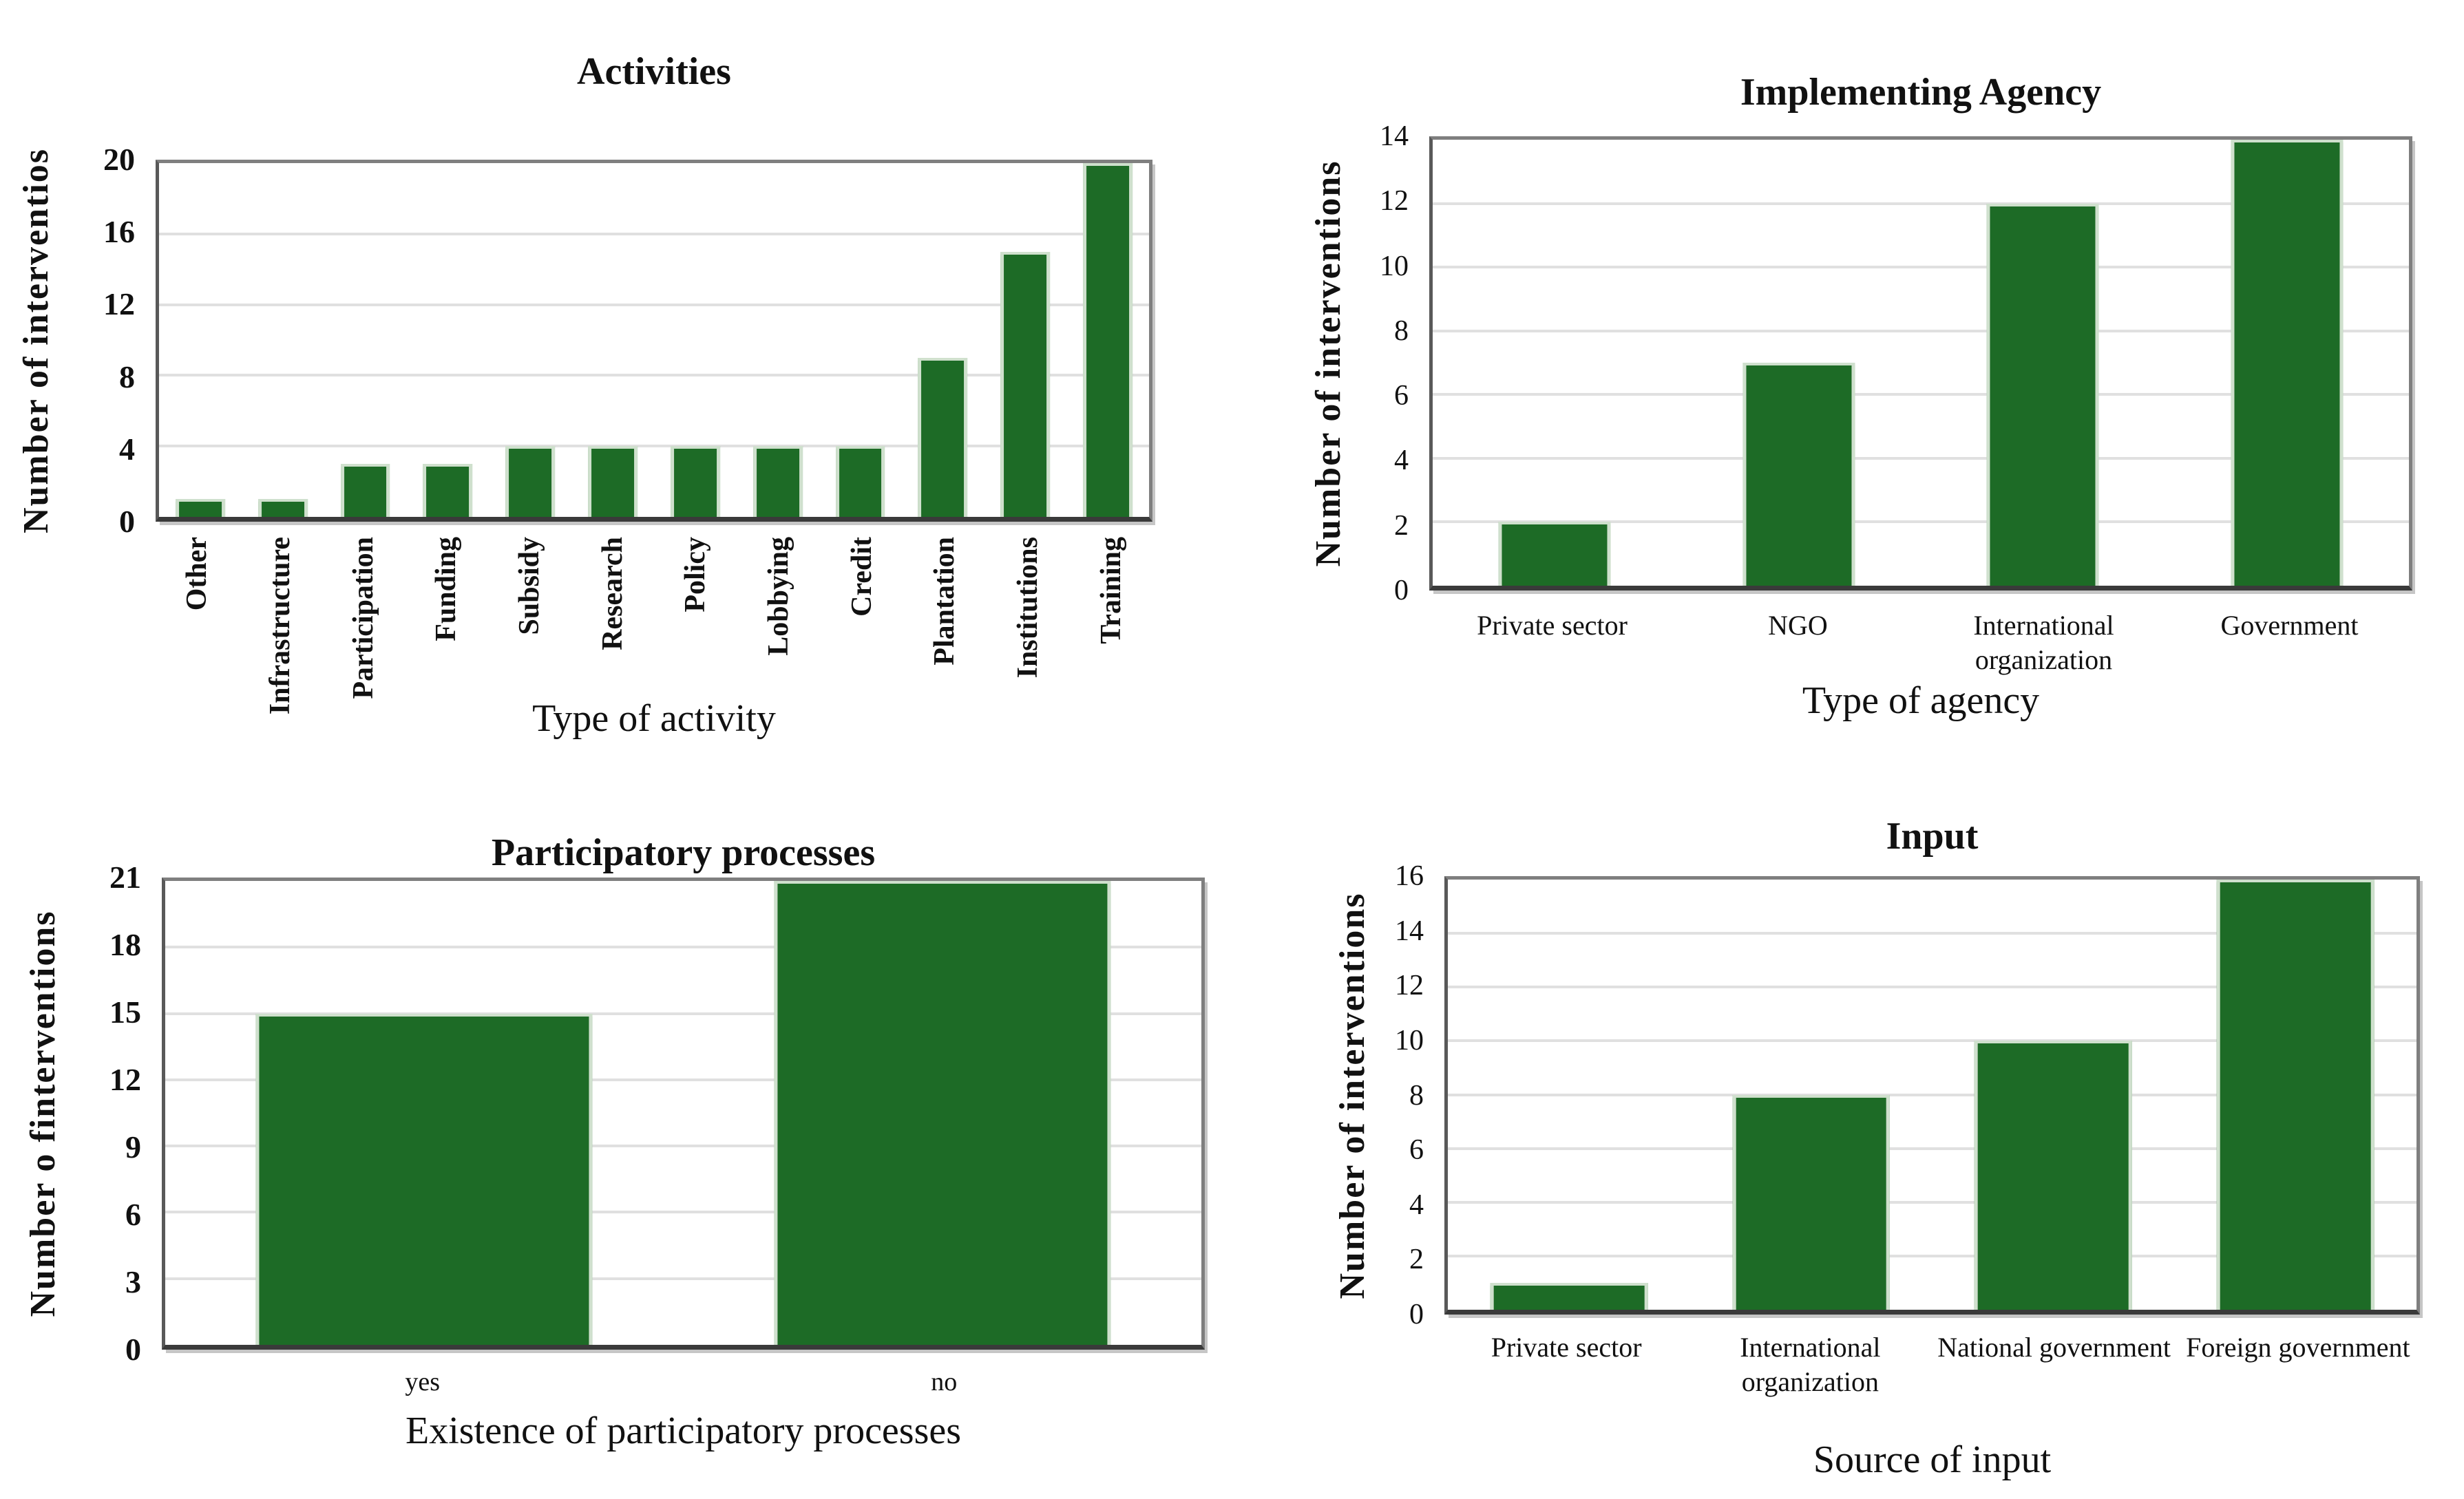 The image size is (2464, 1499). I want to click on bar-subsidy, so click(530, 482).